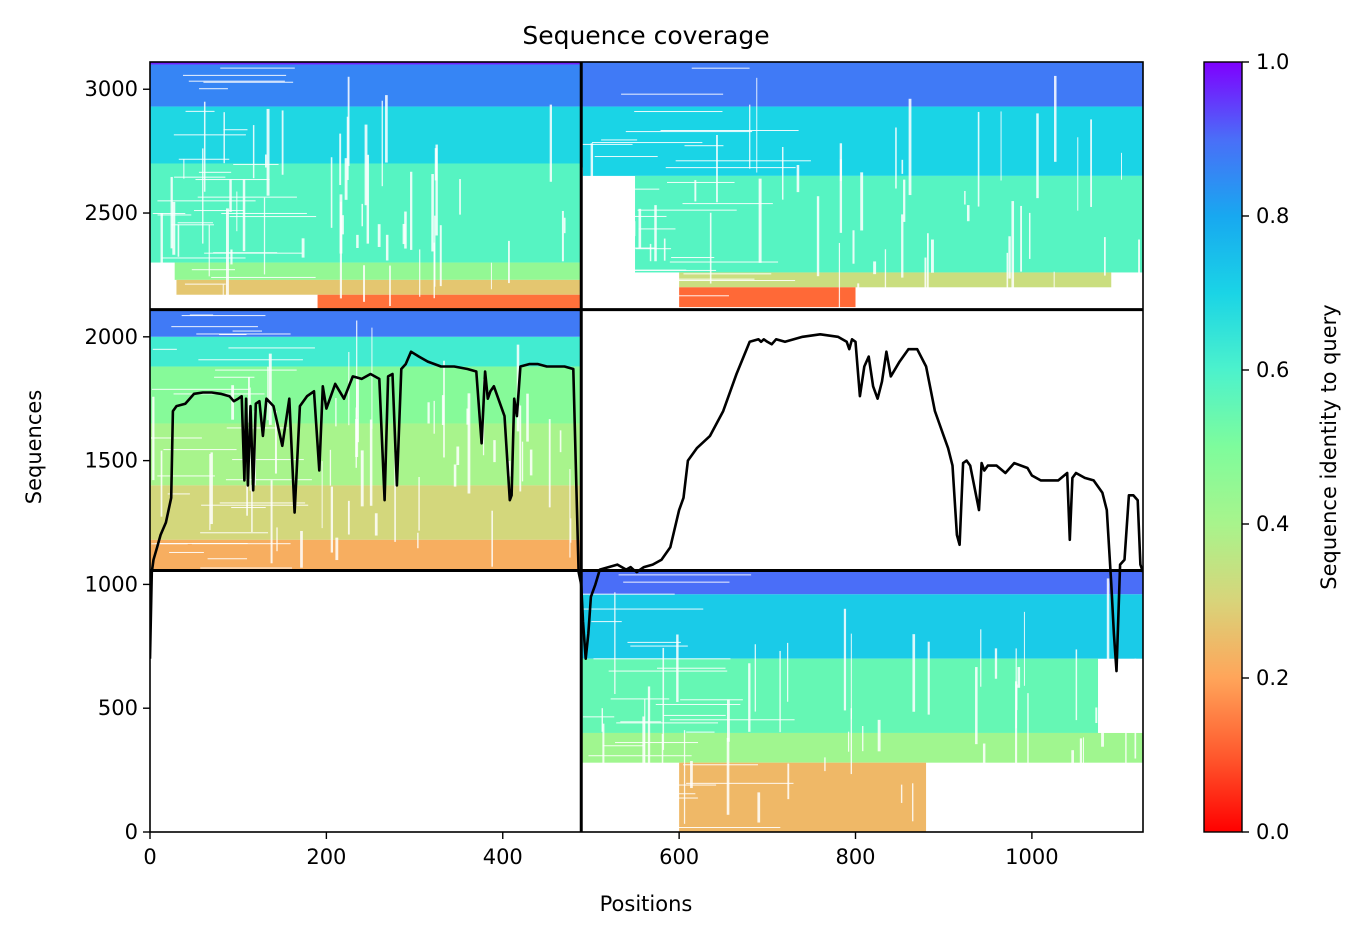  Describe the element at coordinates (1272, 832) in the screenshot. I see `colorbar-tick-label: 0.0` at that location.